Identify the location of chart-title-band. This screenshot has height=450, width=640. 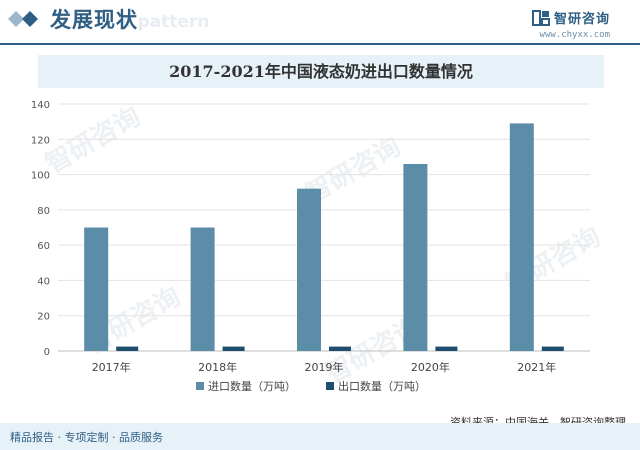
(321, 71).